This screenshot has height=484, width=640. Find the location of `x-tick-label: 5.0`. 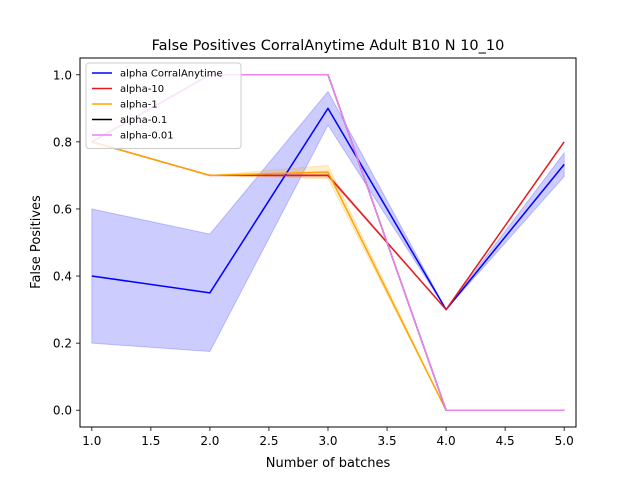

x-tick-label: 5.0 is located at coordinates (564, 441).